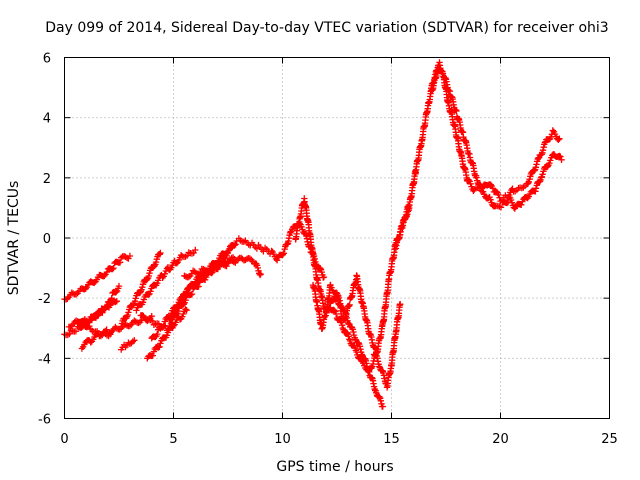  I want to click on x-tick-label: 25, so click(609, 439).